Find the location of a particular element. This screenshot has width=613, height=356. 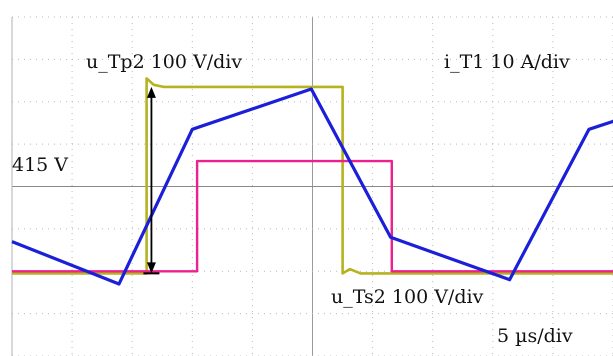

arrow-head-up-icon is located at coordinates (151, 92).